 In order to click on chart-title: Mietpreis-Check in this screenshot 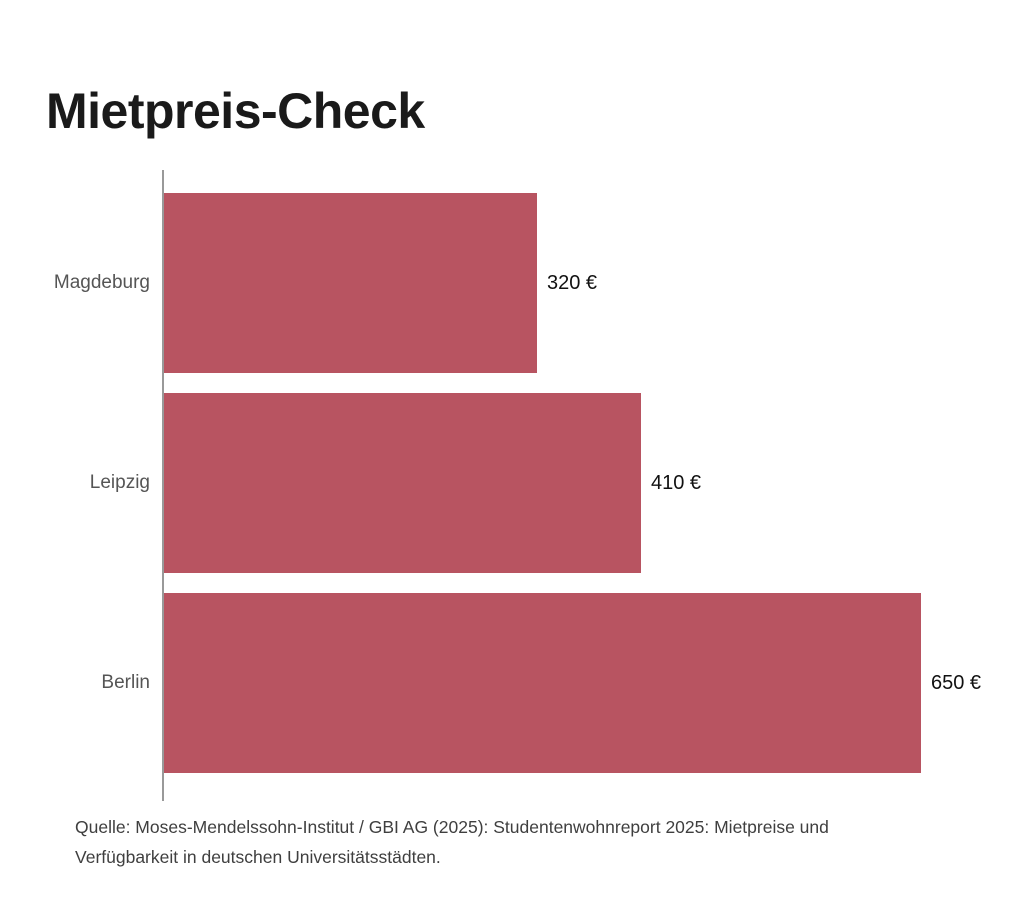, I will do `click(235, 111)`.